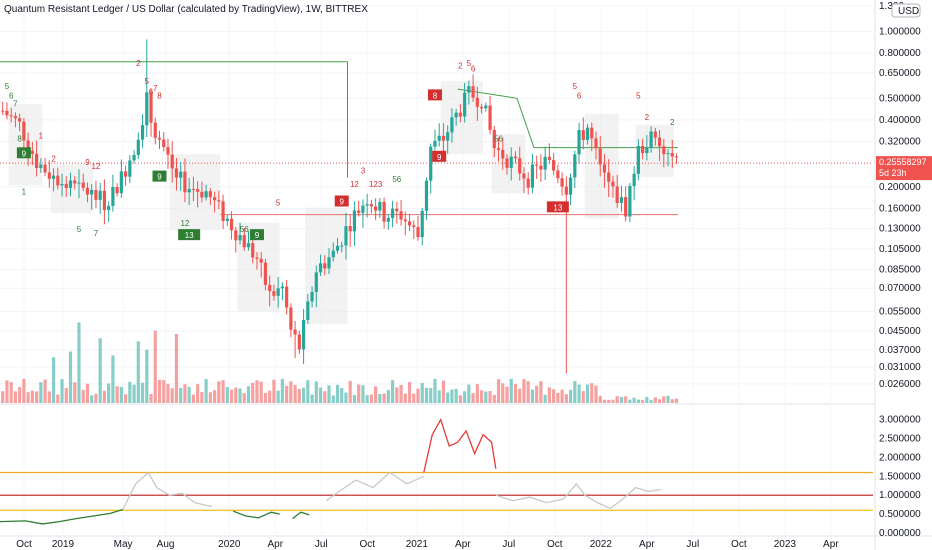  Describe the element at coordinates (906, 10) in the screenshot. I see `currency-badge: USD` at that location.